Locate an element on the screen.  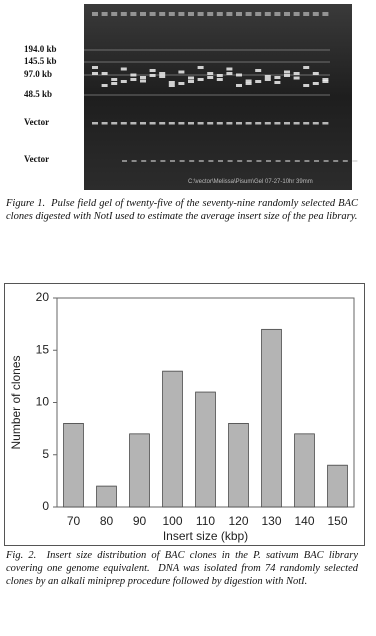
y-tick-label: 5 is located at coordinates (45, 454).